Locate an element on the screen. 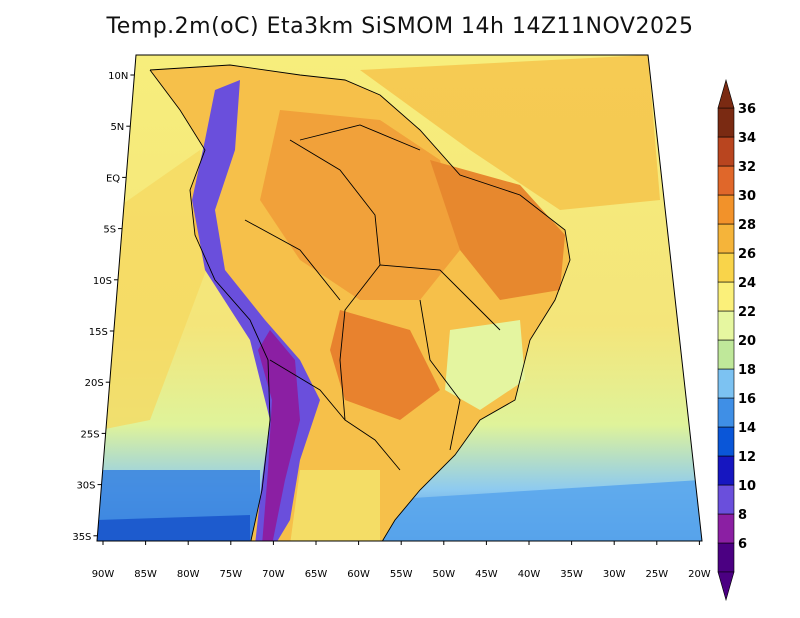  lat-label: 15S is located at coordinates (98, 332).